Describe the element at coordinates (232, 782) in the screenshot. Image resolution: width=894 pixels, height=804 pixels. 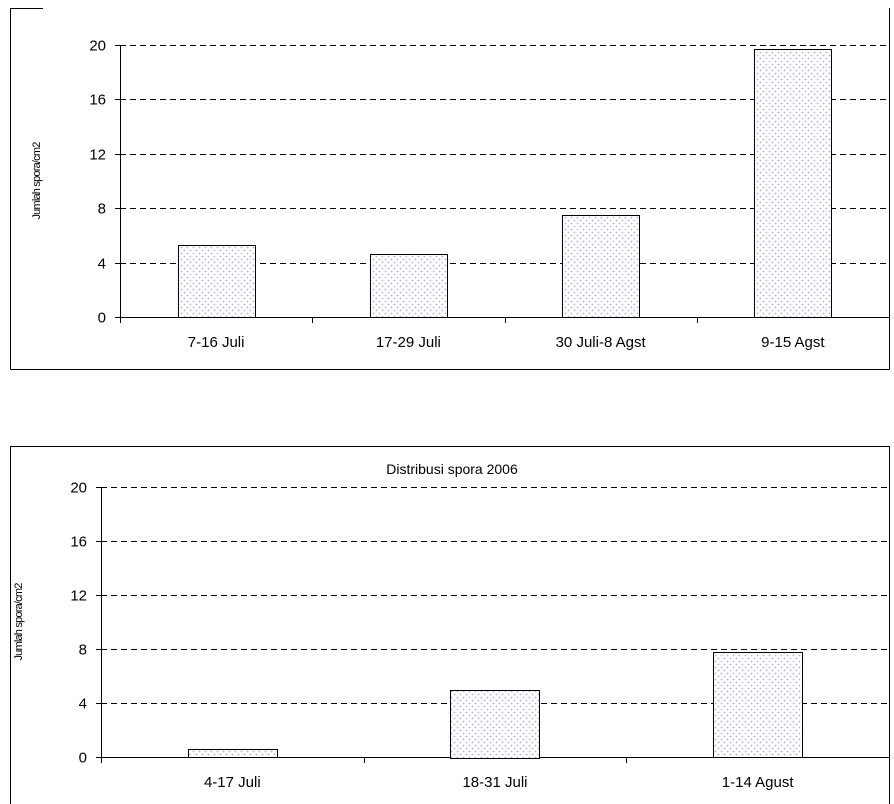
I see `x-tick-label: 4-17 Juli` at that location.